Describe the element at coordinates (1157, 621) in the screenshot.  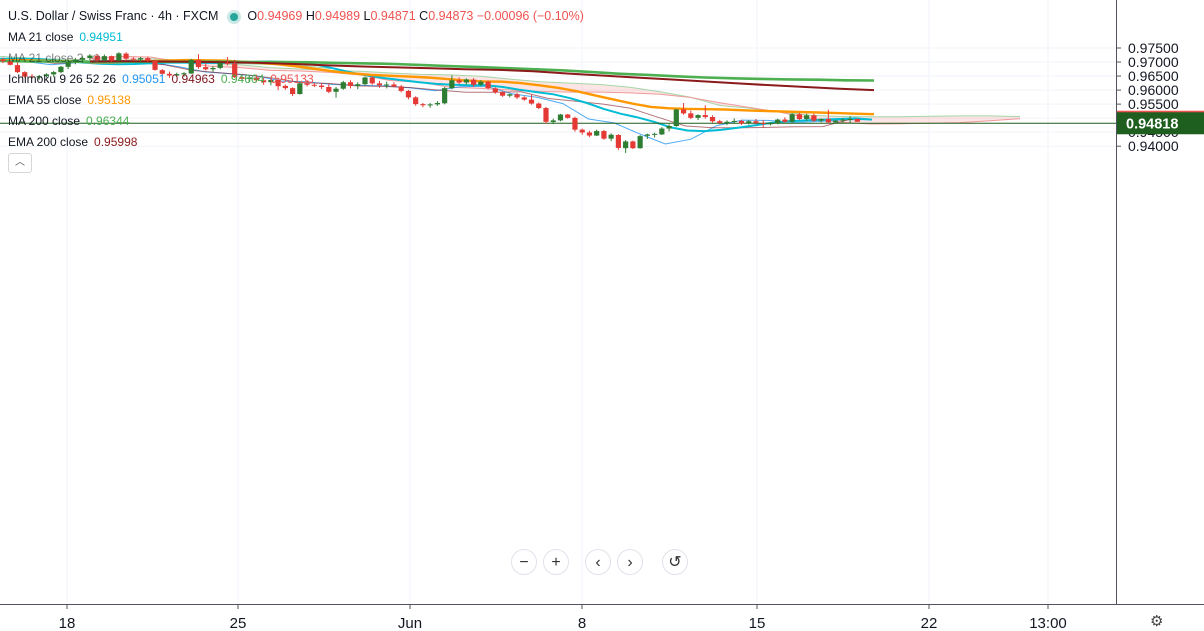
I see `settings-gear-icon: ⚙` at that location.